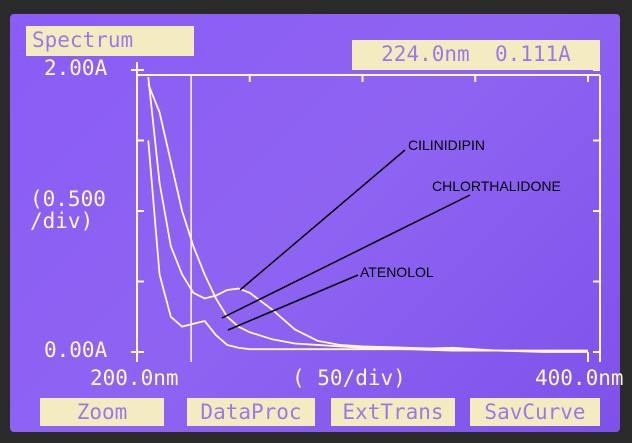 The height and width of the screenshot is (443, 632). Describe the element at coordinates (535, 412) in the screenshot. I see `button: SavCurve` at that location.